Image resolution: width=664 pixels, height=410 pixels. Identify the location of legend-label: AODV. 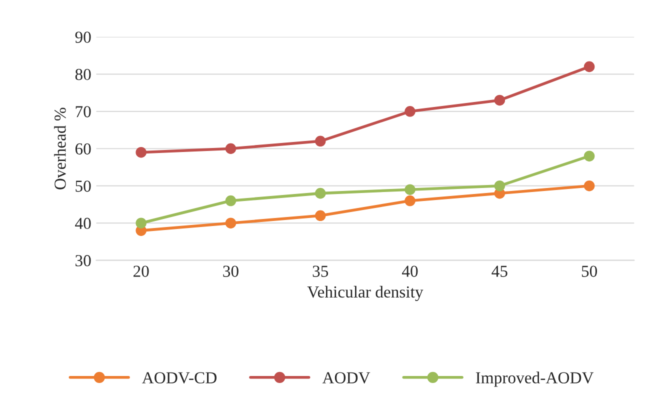
(346, 378).